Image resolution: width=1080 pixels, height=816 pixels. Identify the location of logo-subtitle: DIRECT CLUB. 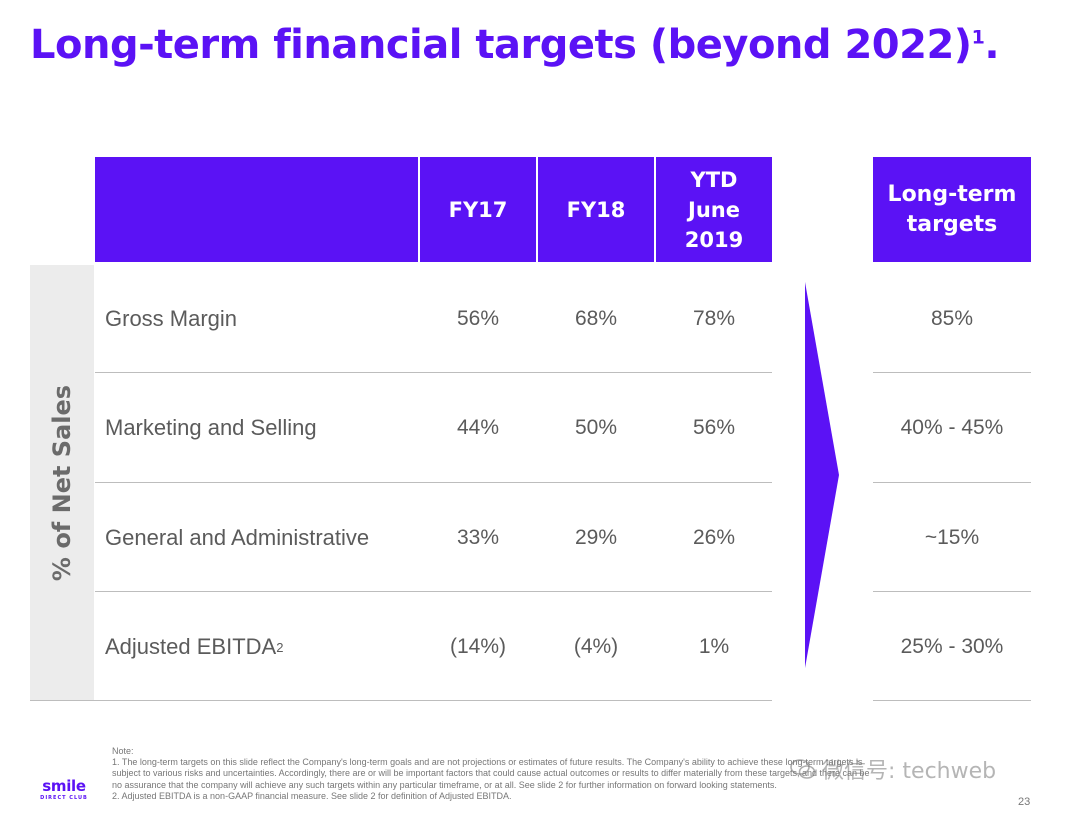
(64, 798).